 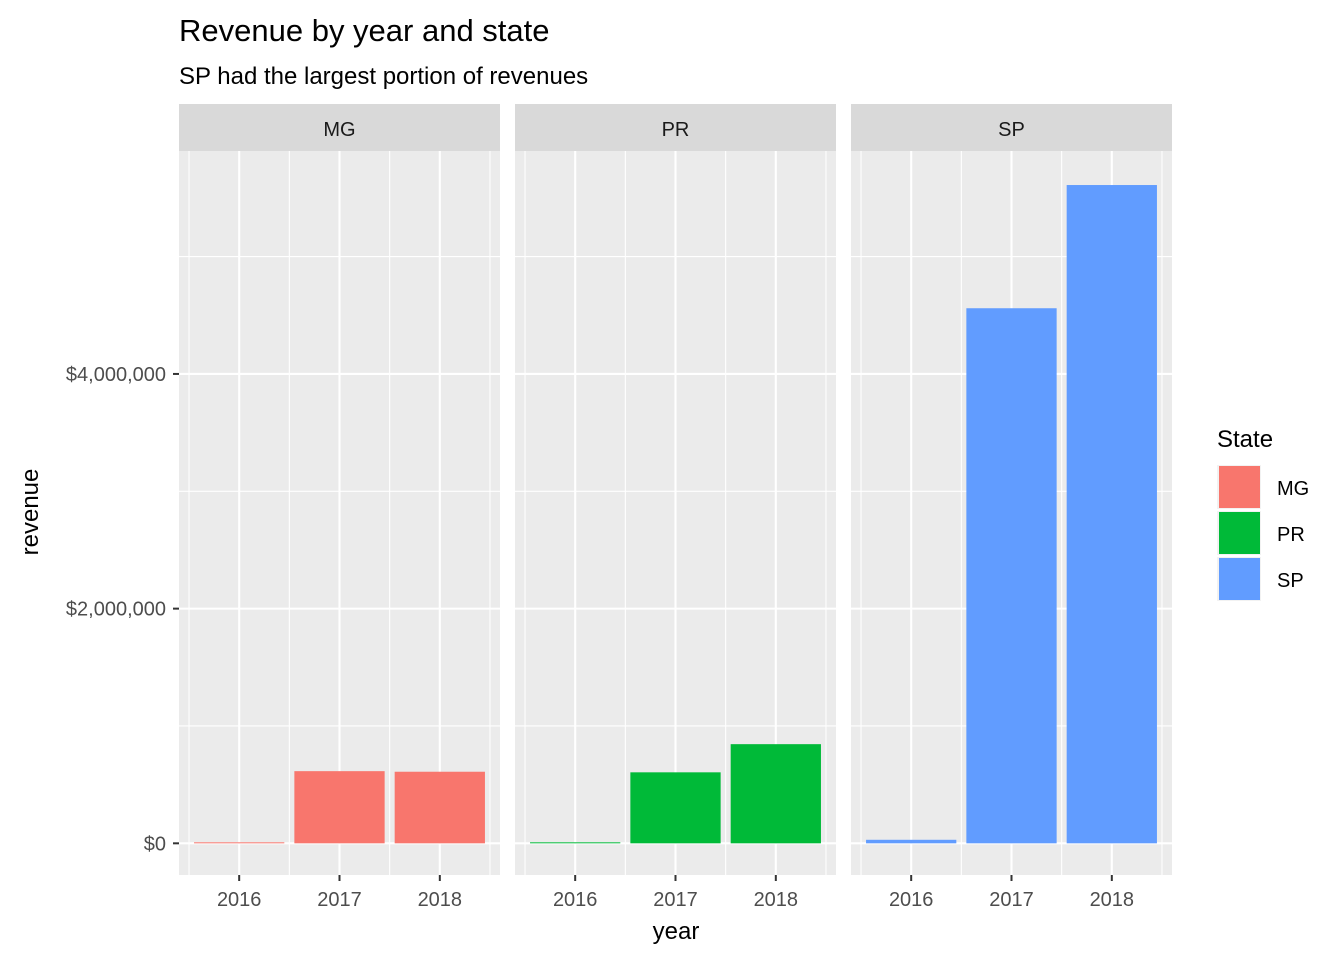 What do you see at coordinates (575, 843) in the screenshot?
I see `bar-pr-2016` at bounding box center [575, 843].